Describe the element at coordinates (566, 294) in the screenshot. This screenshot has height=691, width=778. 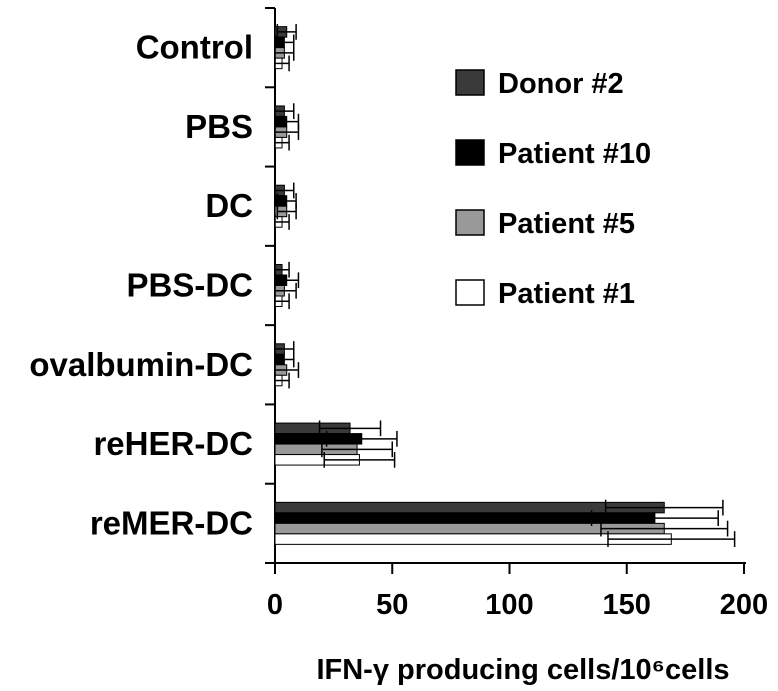
I see `legend-label: Patient #1` at that location.